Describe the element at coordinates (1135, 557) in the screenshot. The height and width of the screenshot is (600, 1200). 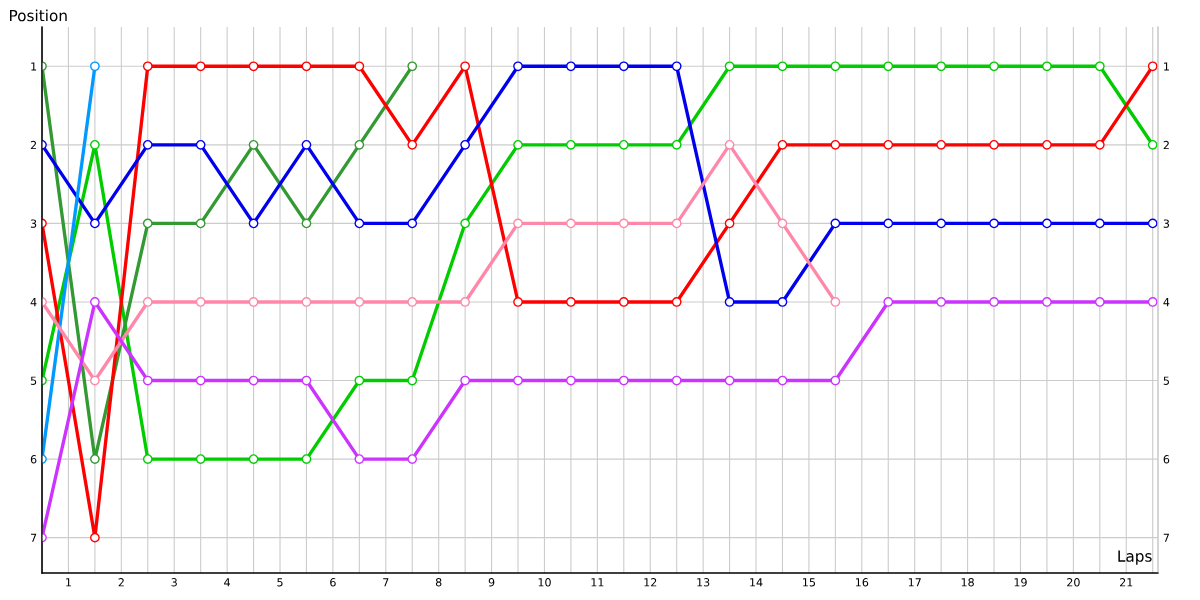
I see `x-axis-title: Laps` at that location.